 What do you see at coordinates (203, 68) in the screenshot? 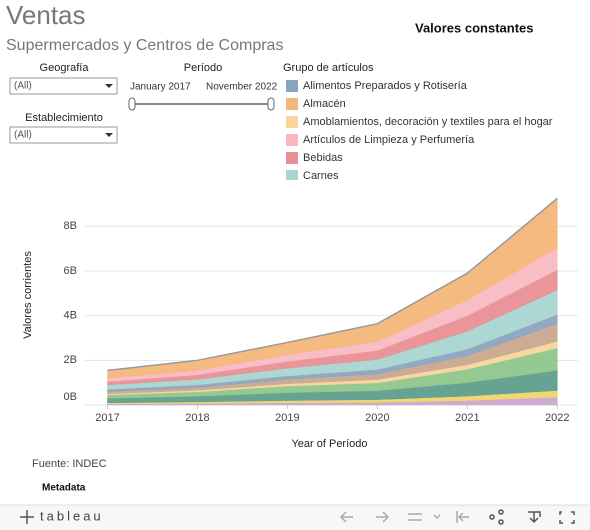
I see `filter-label: Período` at bounding box center [203, 68].